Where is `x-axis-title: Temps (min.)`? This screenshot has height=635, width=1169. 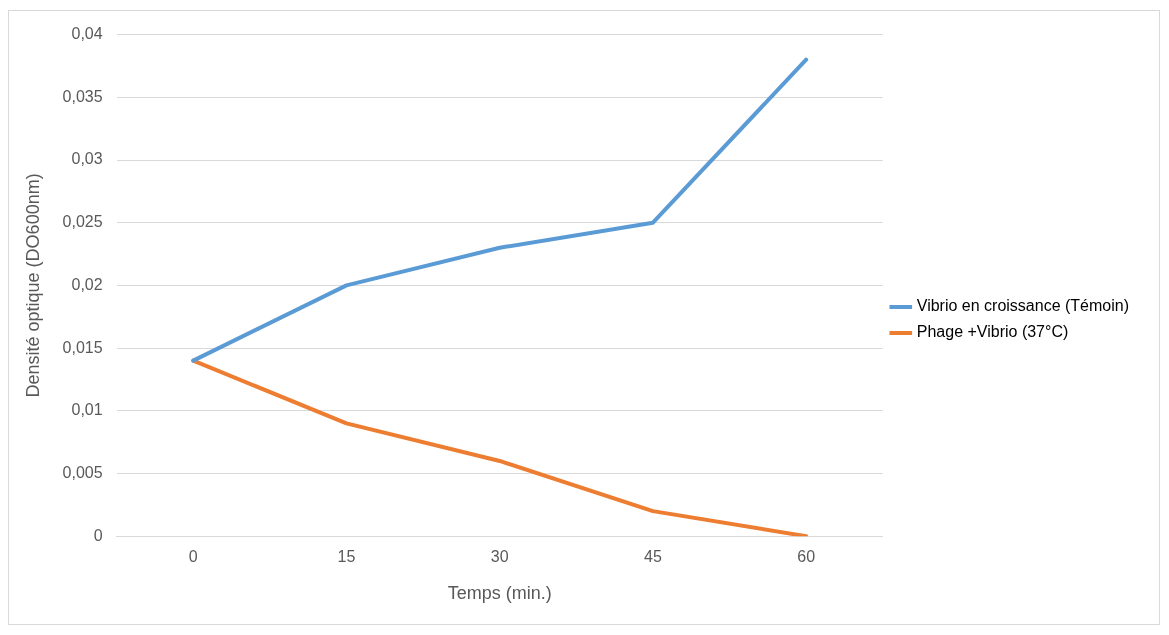 x-axis-title: Temps (min.) is located at coordinates (499, 593).